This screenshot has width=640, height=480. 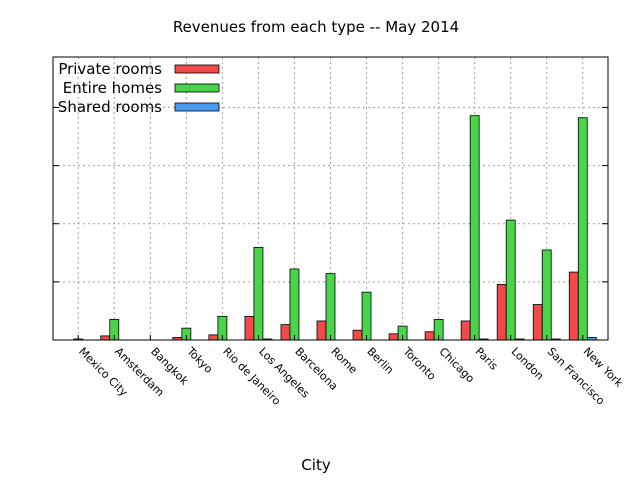 What do you see at coordinates (573, 306) in the screenshot?
I see `bar-private-rooms-new-york` at bounding box center [573, 306].